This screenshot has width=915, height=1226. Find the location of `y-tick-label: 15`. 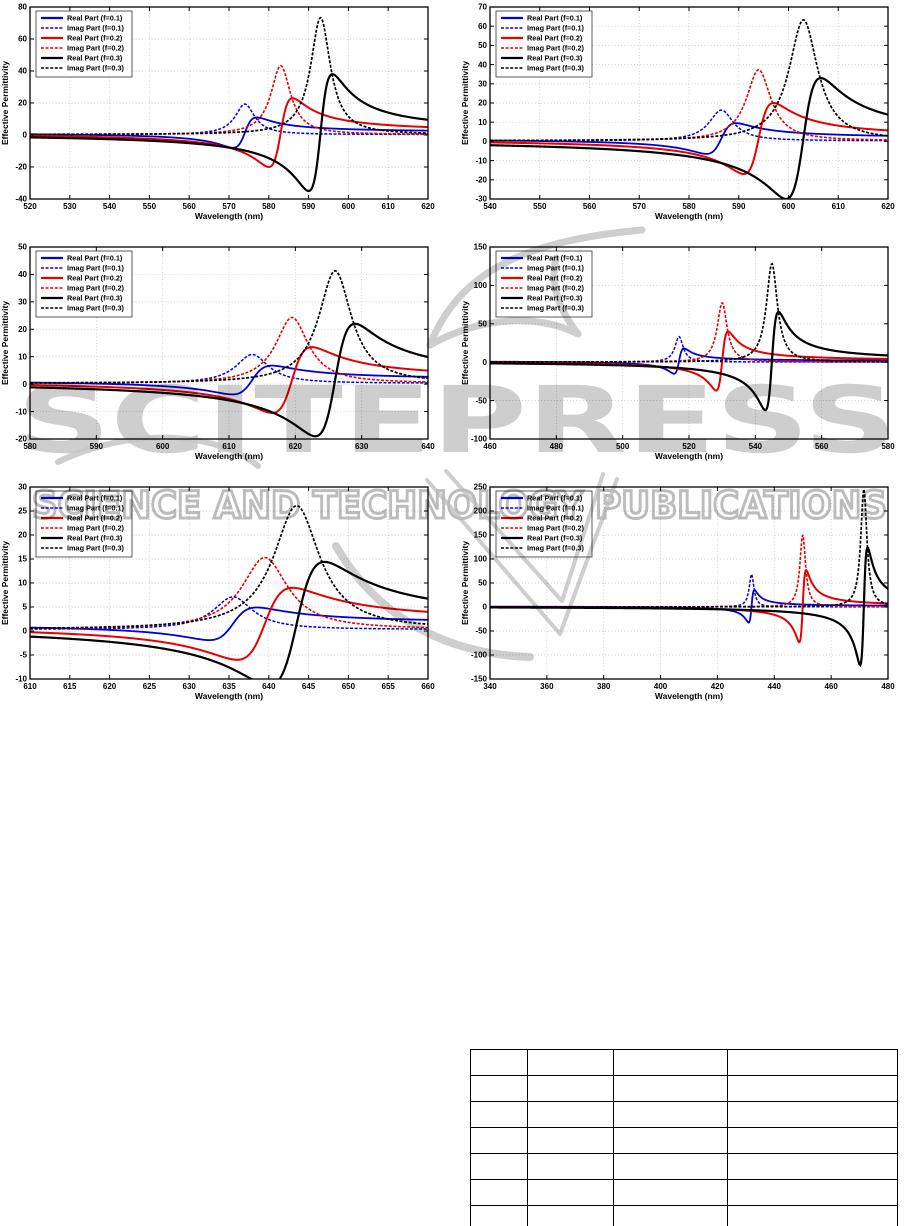

y-tick-label: 15 is located at coordinates (22, 559).